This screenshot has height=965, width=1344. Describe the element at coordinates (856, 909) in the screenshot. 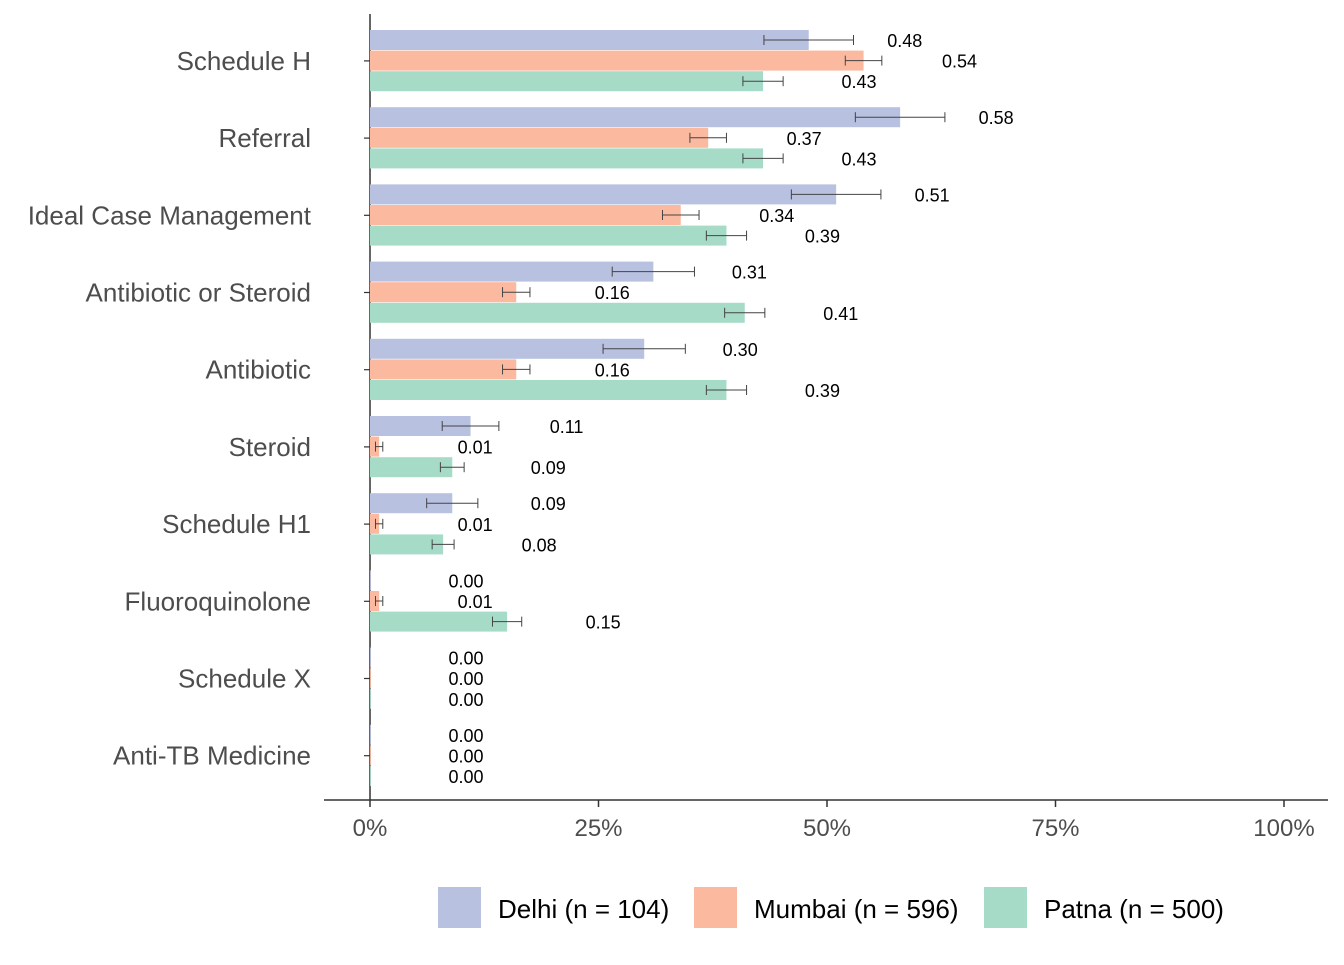

I see `legend-label: Mumbai (n = 596)` at that location.